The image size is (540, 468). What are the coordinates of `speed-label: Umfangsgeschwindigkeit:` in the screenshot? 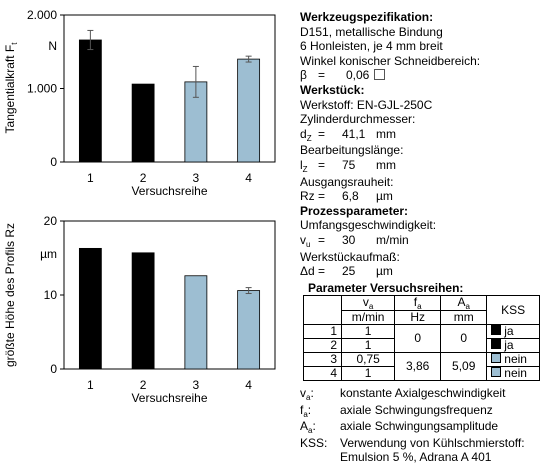 It's located at (368, 225).